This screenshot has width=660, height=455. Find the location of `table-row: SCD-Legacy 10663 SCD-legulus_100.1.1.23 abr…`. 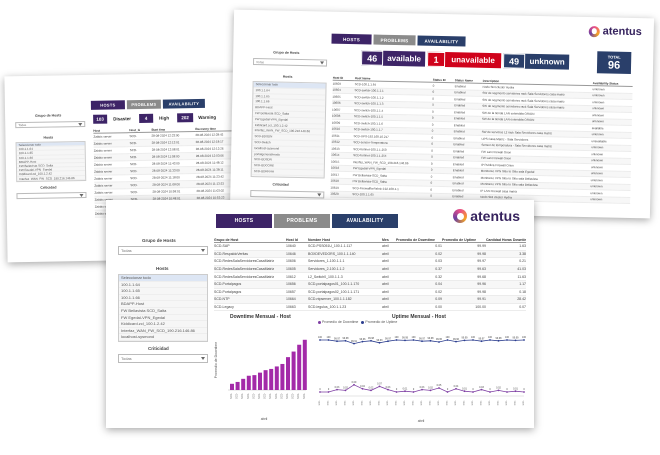

table-row: SCD-Legacy 10663 SCD-legulus_100.1.1.23 abr… is located at coordinates (370, 307).